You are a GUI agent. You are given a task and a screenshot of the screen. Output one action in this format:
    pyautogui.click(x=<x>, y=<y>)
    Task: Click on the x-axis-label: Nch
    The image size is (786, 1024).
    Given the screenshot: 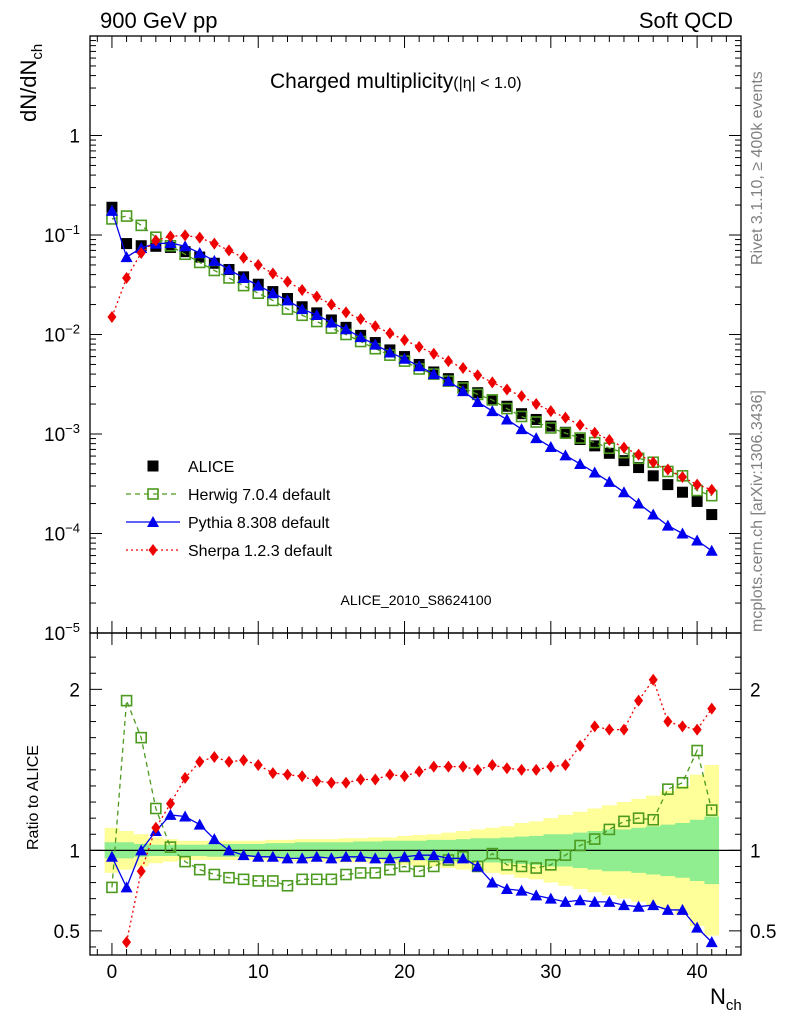 What is the action you would take?
    pyautogui.click(x=726, y=999)
    